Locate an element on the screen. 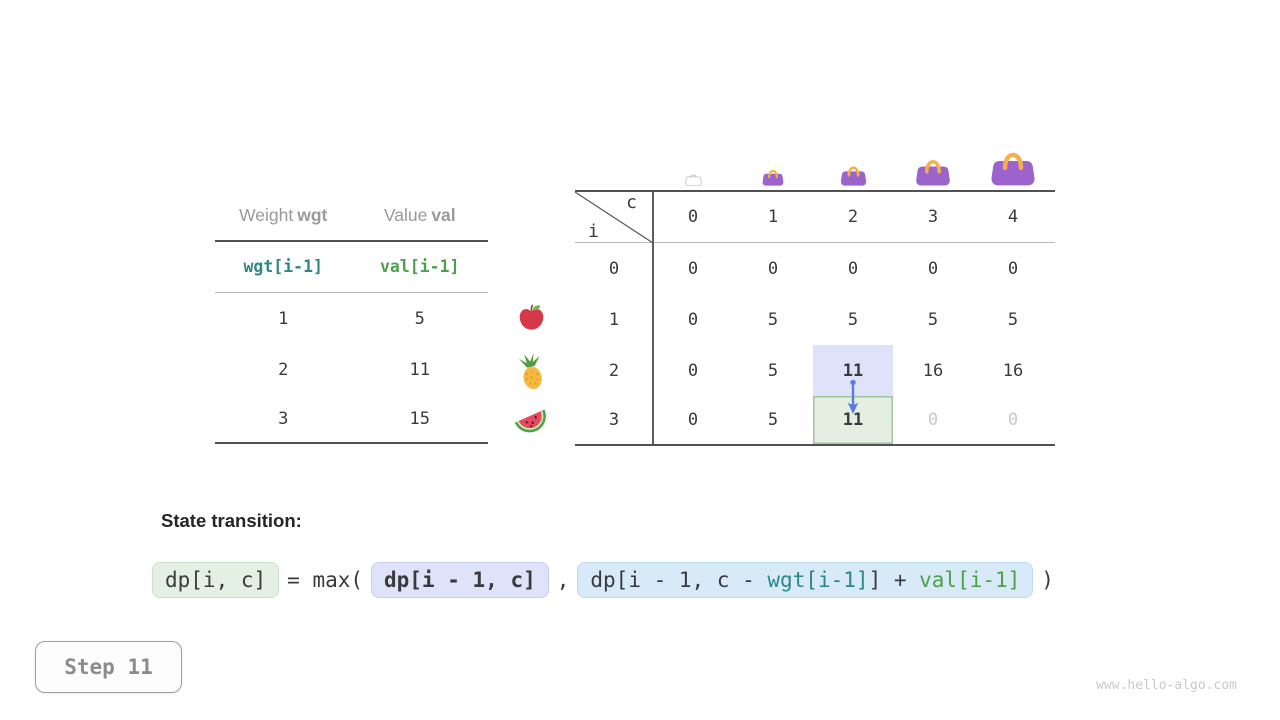 The image size is (1280, 720). diagonal-divider is located at coordinates (614, 217).